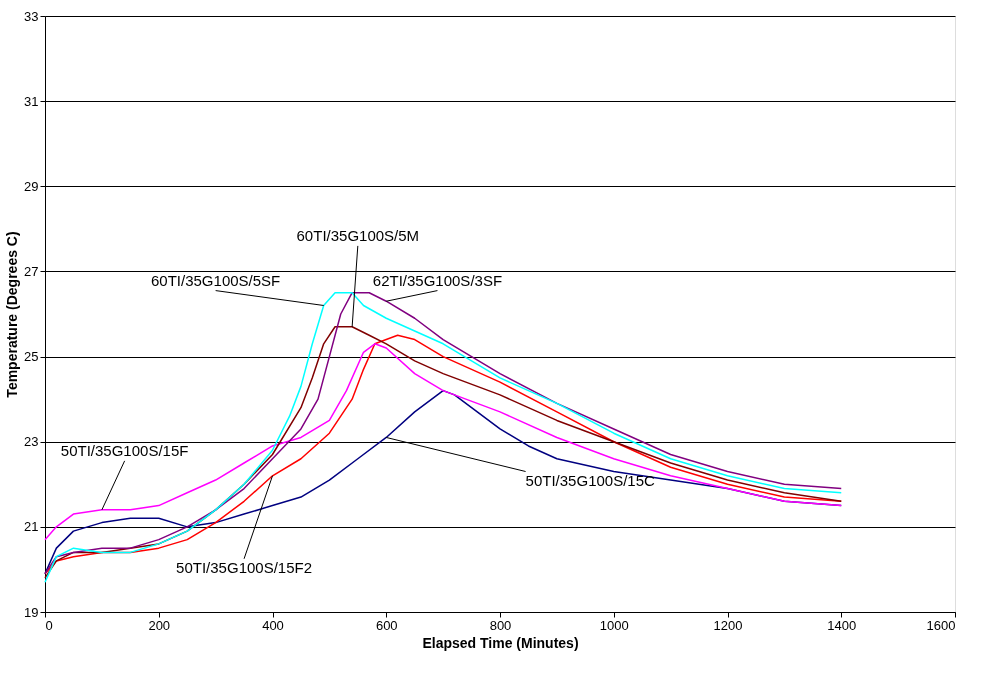  I want to click on y-tick-label: 23, so click(31, 442).